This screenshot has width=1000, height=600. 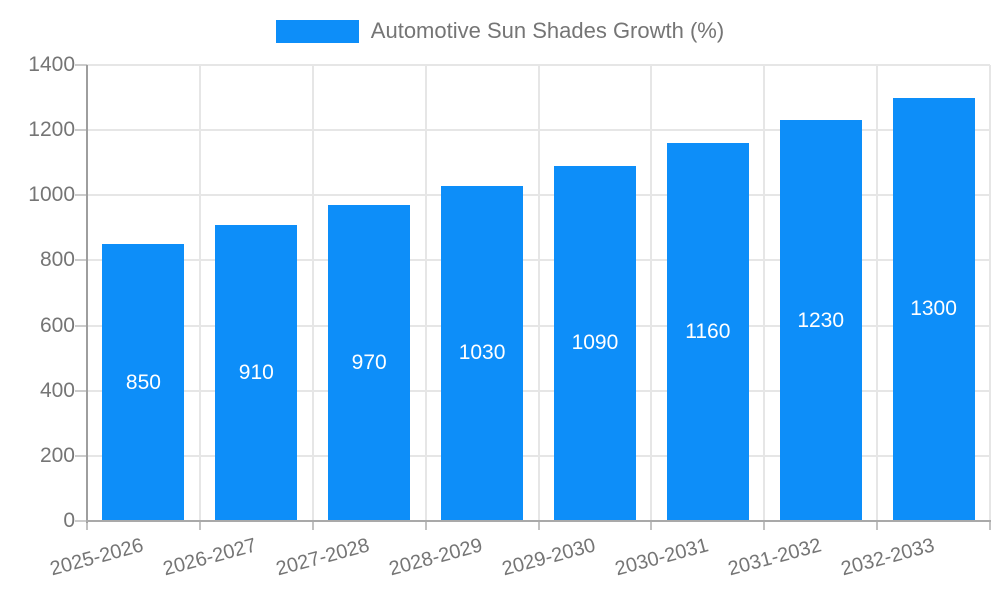 What do you see at coordinates (57, 325) in the screenshot?
I see `y-axis-tick-label: 600` at bounding box center [57, 325].